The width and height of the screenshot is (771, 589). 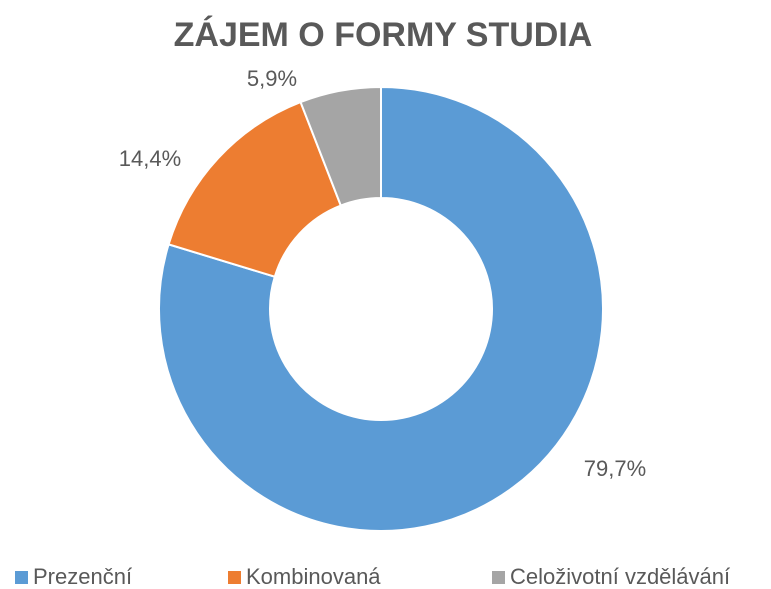 I want to click on chart-title: ZÁJEM O FORMY STUDIA, so click(x=383, y=35).